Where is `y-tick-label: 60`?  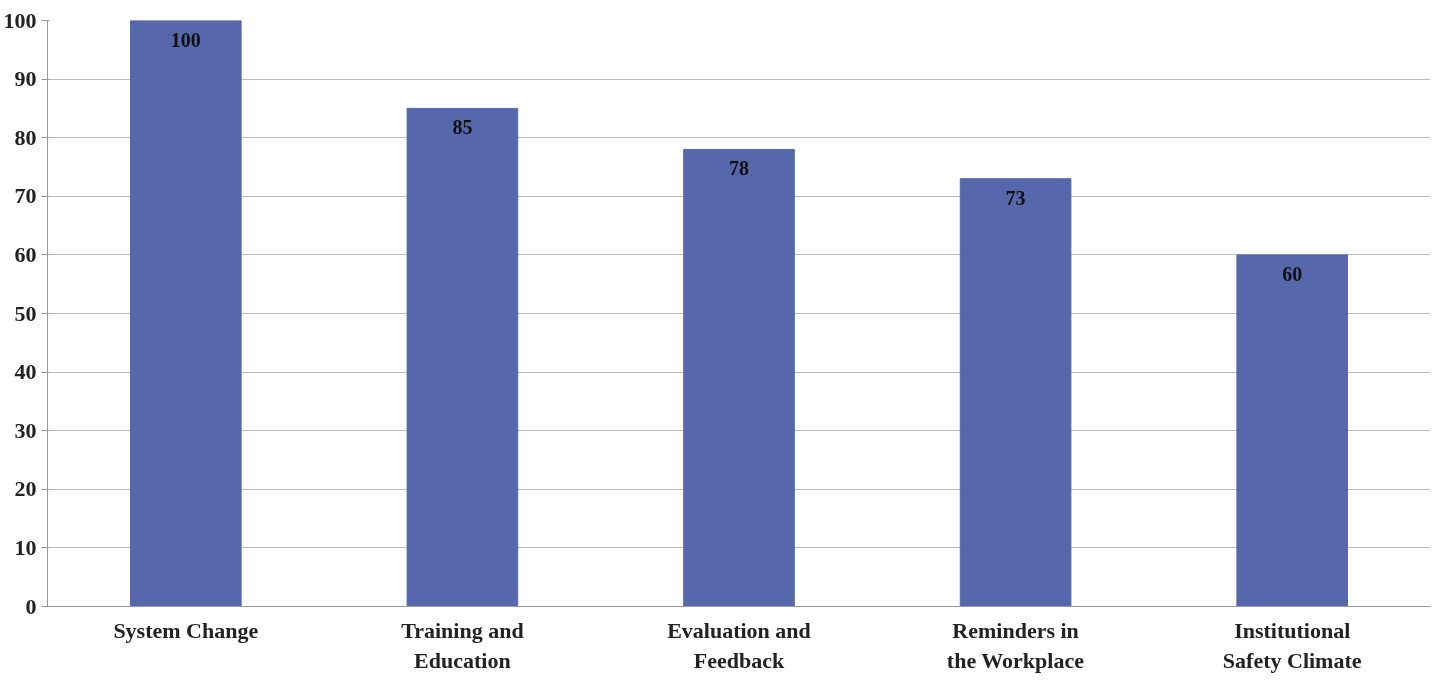 y-tick-label: 60 is located at coordinates (25, 254).